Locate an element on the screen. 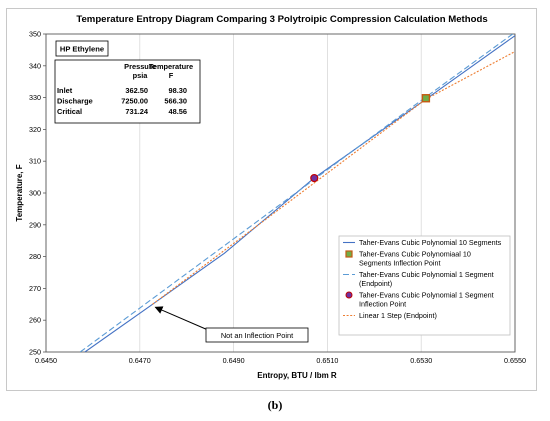 This screenshot has width=550, height=421. figure-caption: (b) is located at coordinates (275, 405).